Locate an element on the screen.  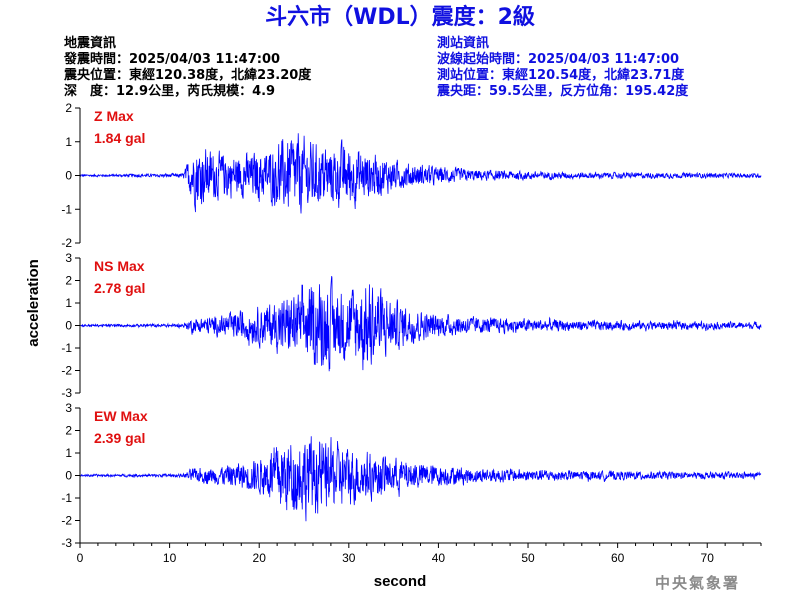
depth-magnitude-text: 深 度：12.9公里，芮氏規模：4.9 is located at coordinates (170, 91).